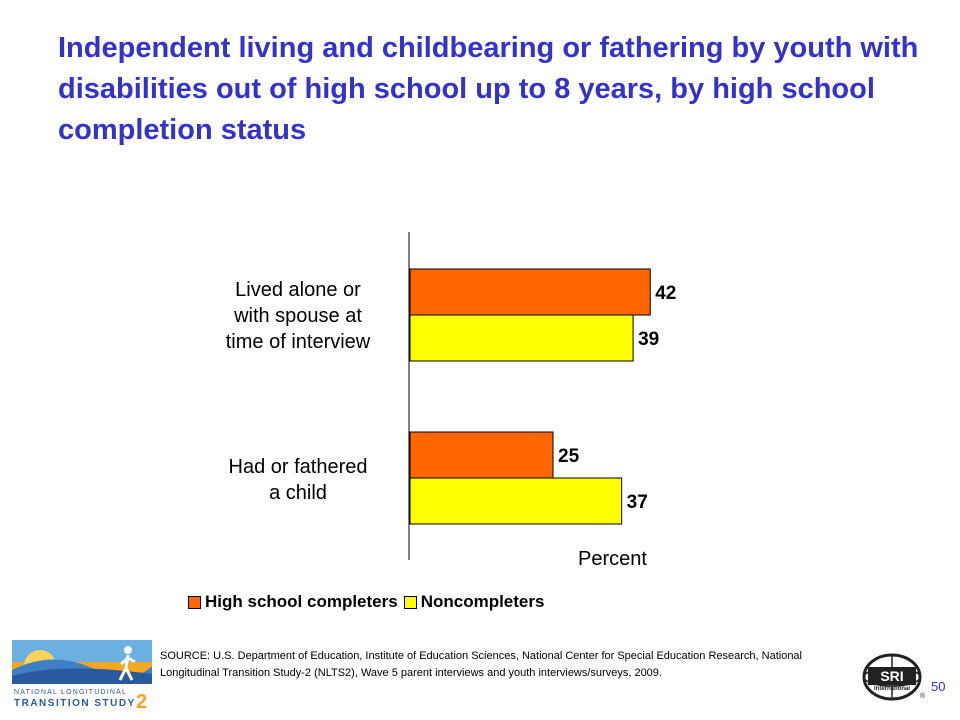 The image size is (960, 720). Describe the element at coordinates (938, 686) in the screenshot. I see `page-number: 50` at that location.